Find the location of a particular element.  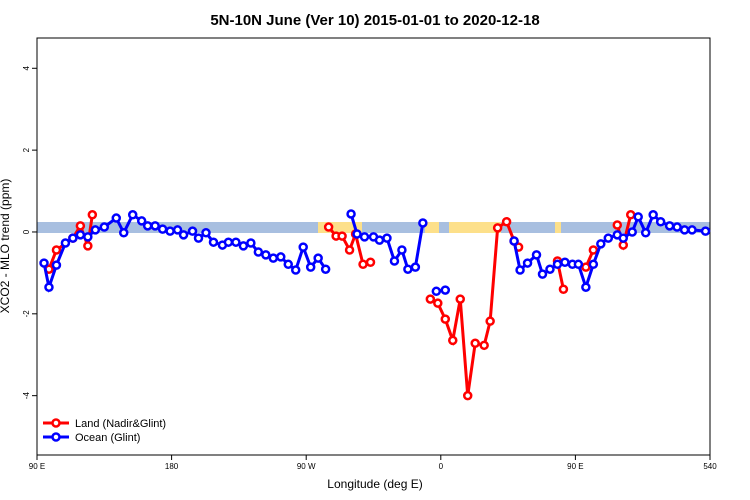

y-tick-label: -2 is located at coordinates (26, 314).